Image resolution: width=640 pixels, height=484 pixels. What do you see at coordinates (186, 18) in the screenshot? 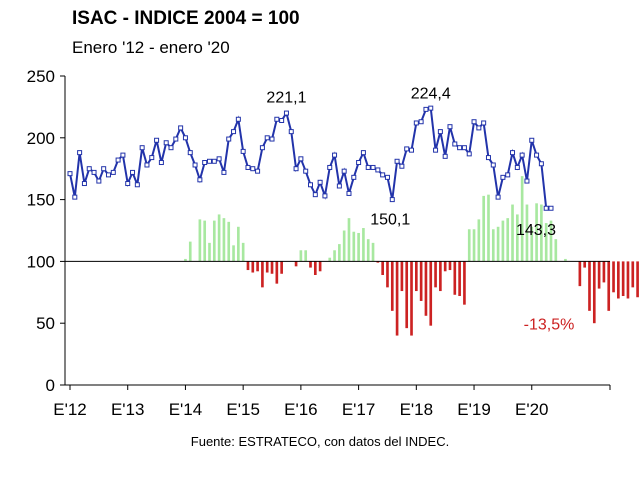
I see `chart-title: ISAC - INDICE 2004 = 100` at bounding box center [186, 18].